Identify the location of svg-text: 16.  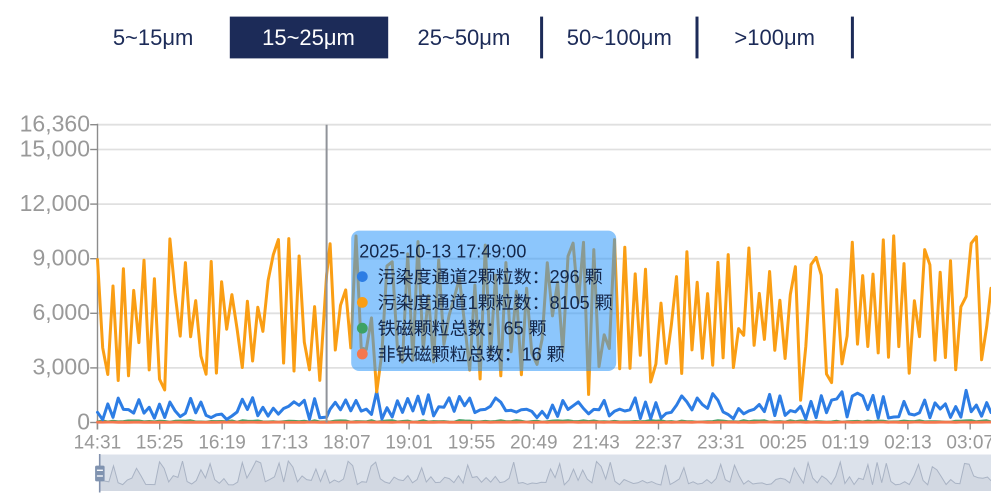
(532, 355).